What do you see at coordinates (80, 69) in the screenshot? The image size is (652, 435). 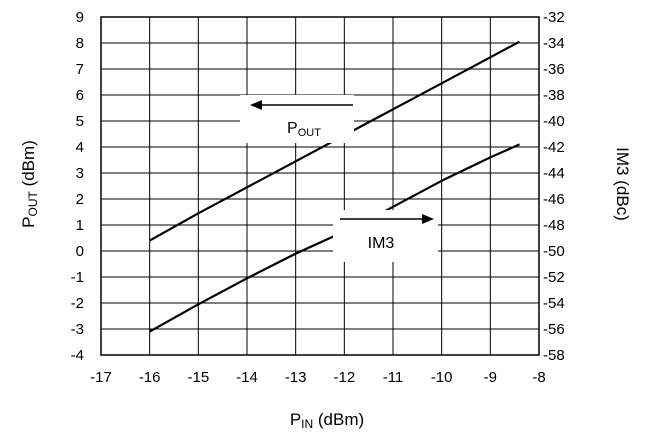 I see `y-left-tick-label: 7` at bounding box center [80, 69].